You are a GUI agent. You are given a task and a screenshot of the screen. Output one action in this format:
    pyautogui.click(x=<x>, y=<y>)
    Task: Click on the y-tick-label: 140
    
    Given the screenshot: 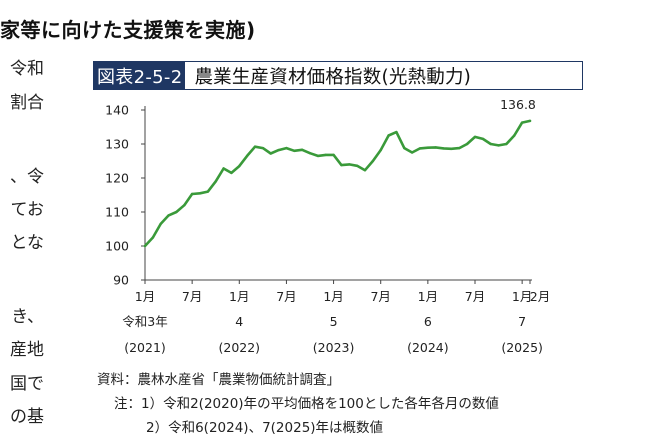 What is the action you would take?
    pyautogui.click(x=117, y=110)
    